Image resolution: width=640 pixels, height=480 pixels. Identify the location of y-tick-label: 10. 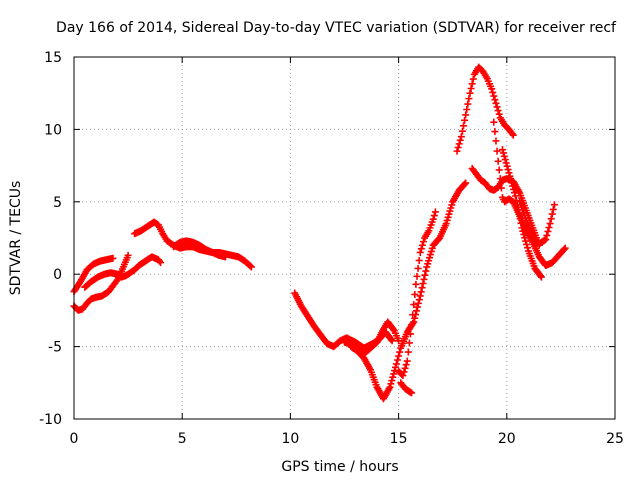
(53, 130).